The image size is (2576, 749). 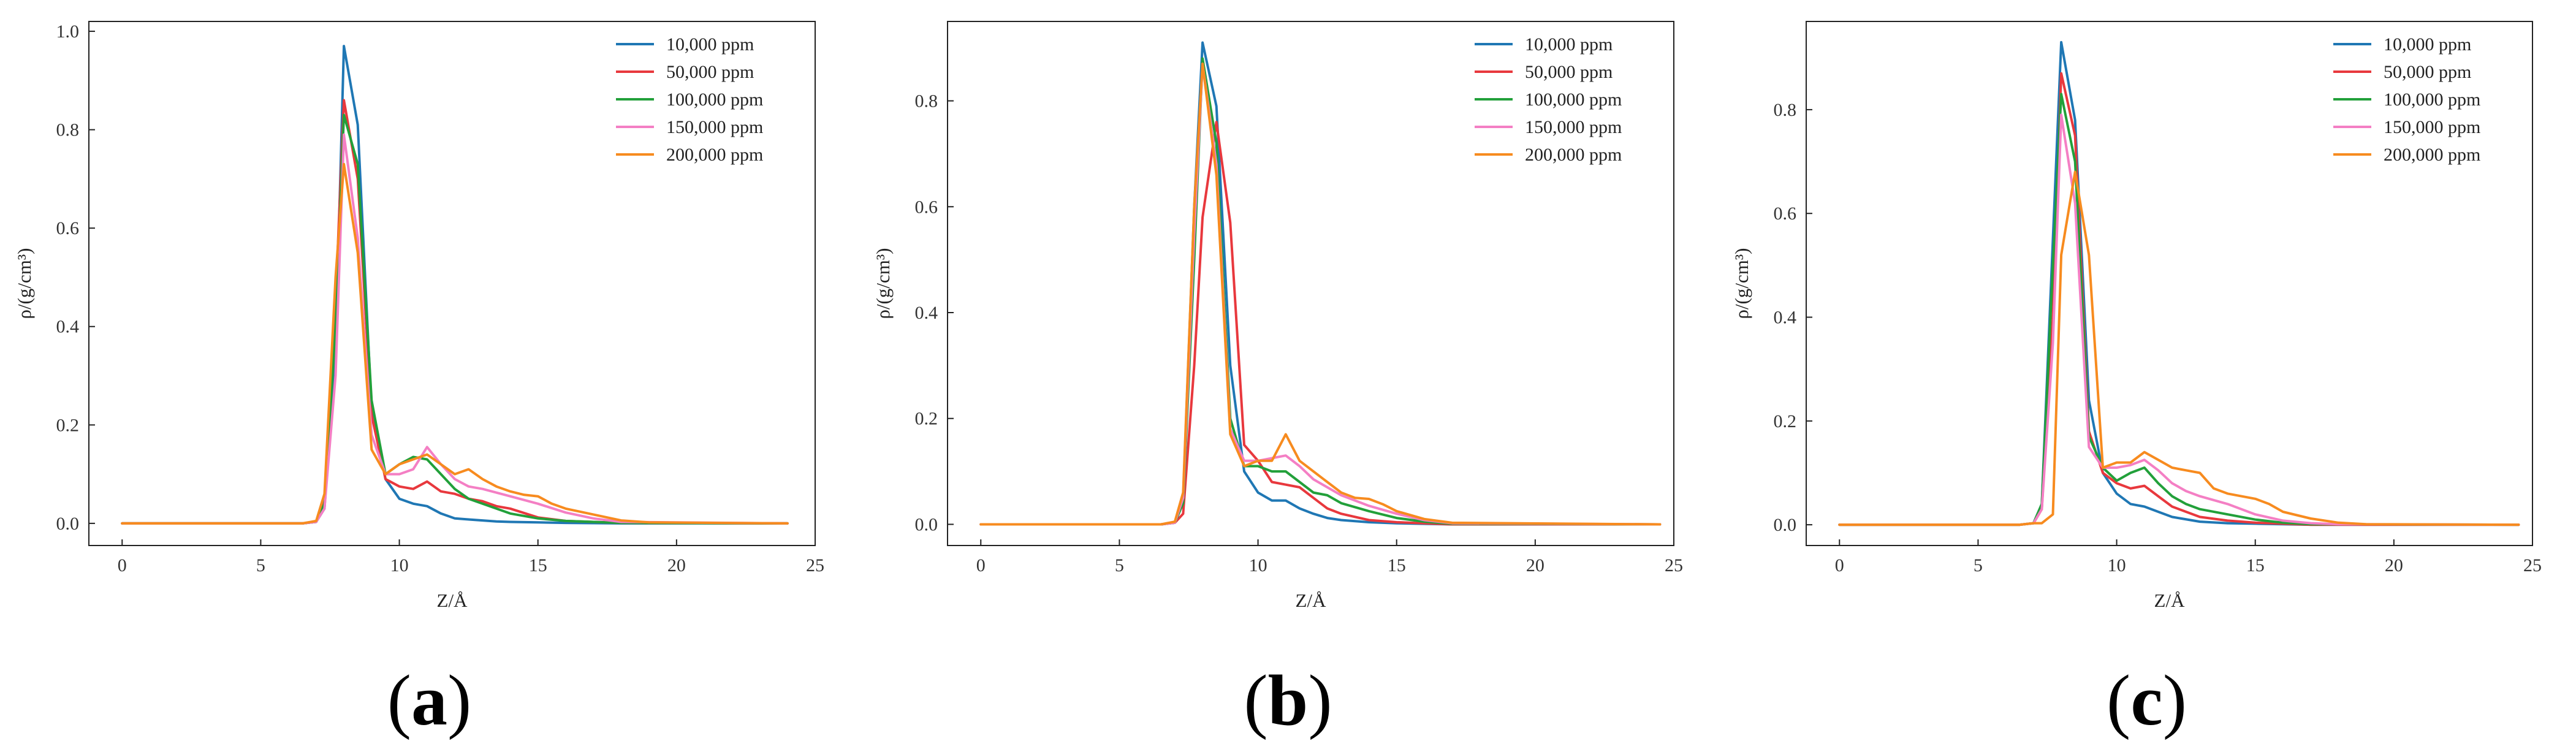 I want to click on caption-b: (b), so click(x=1288, y=700).